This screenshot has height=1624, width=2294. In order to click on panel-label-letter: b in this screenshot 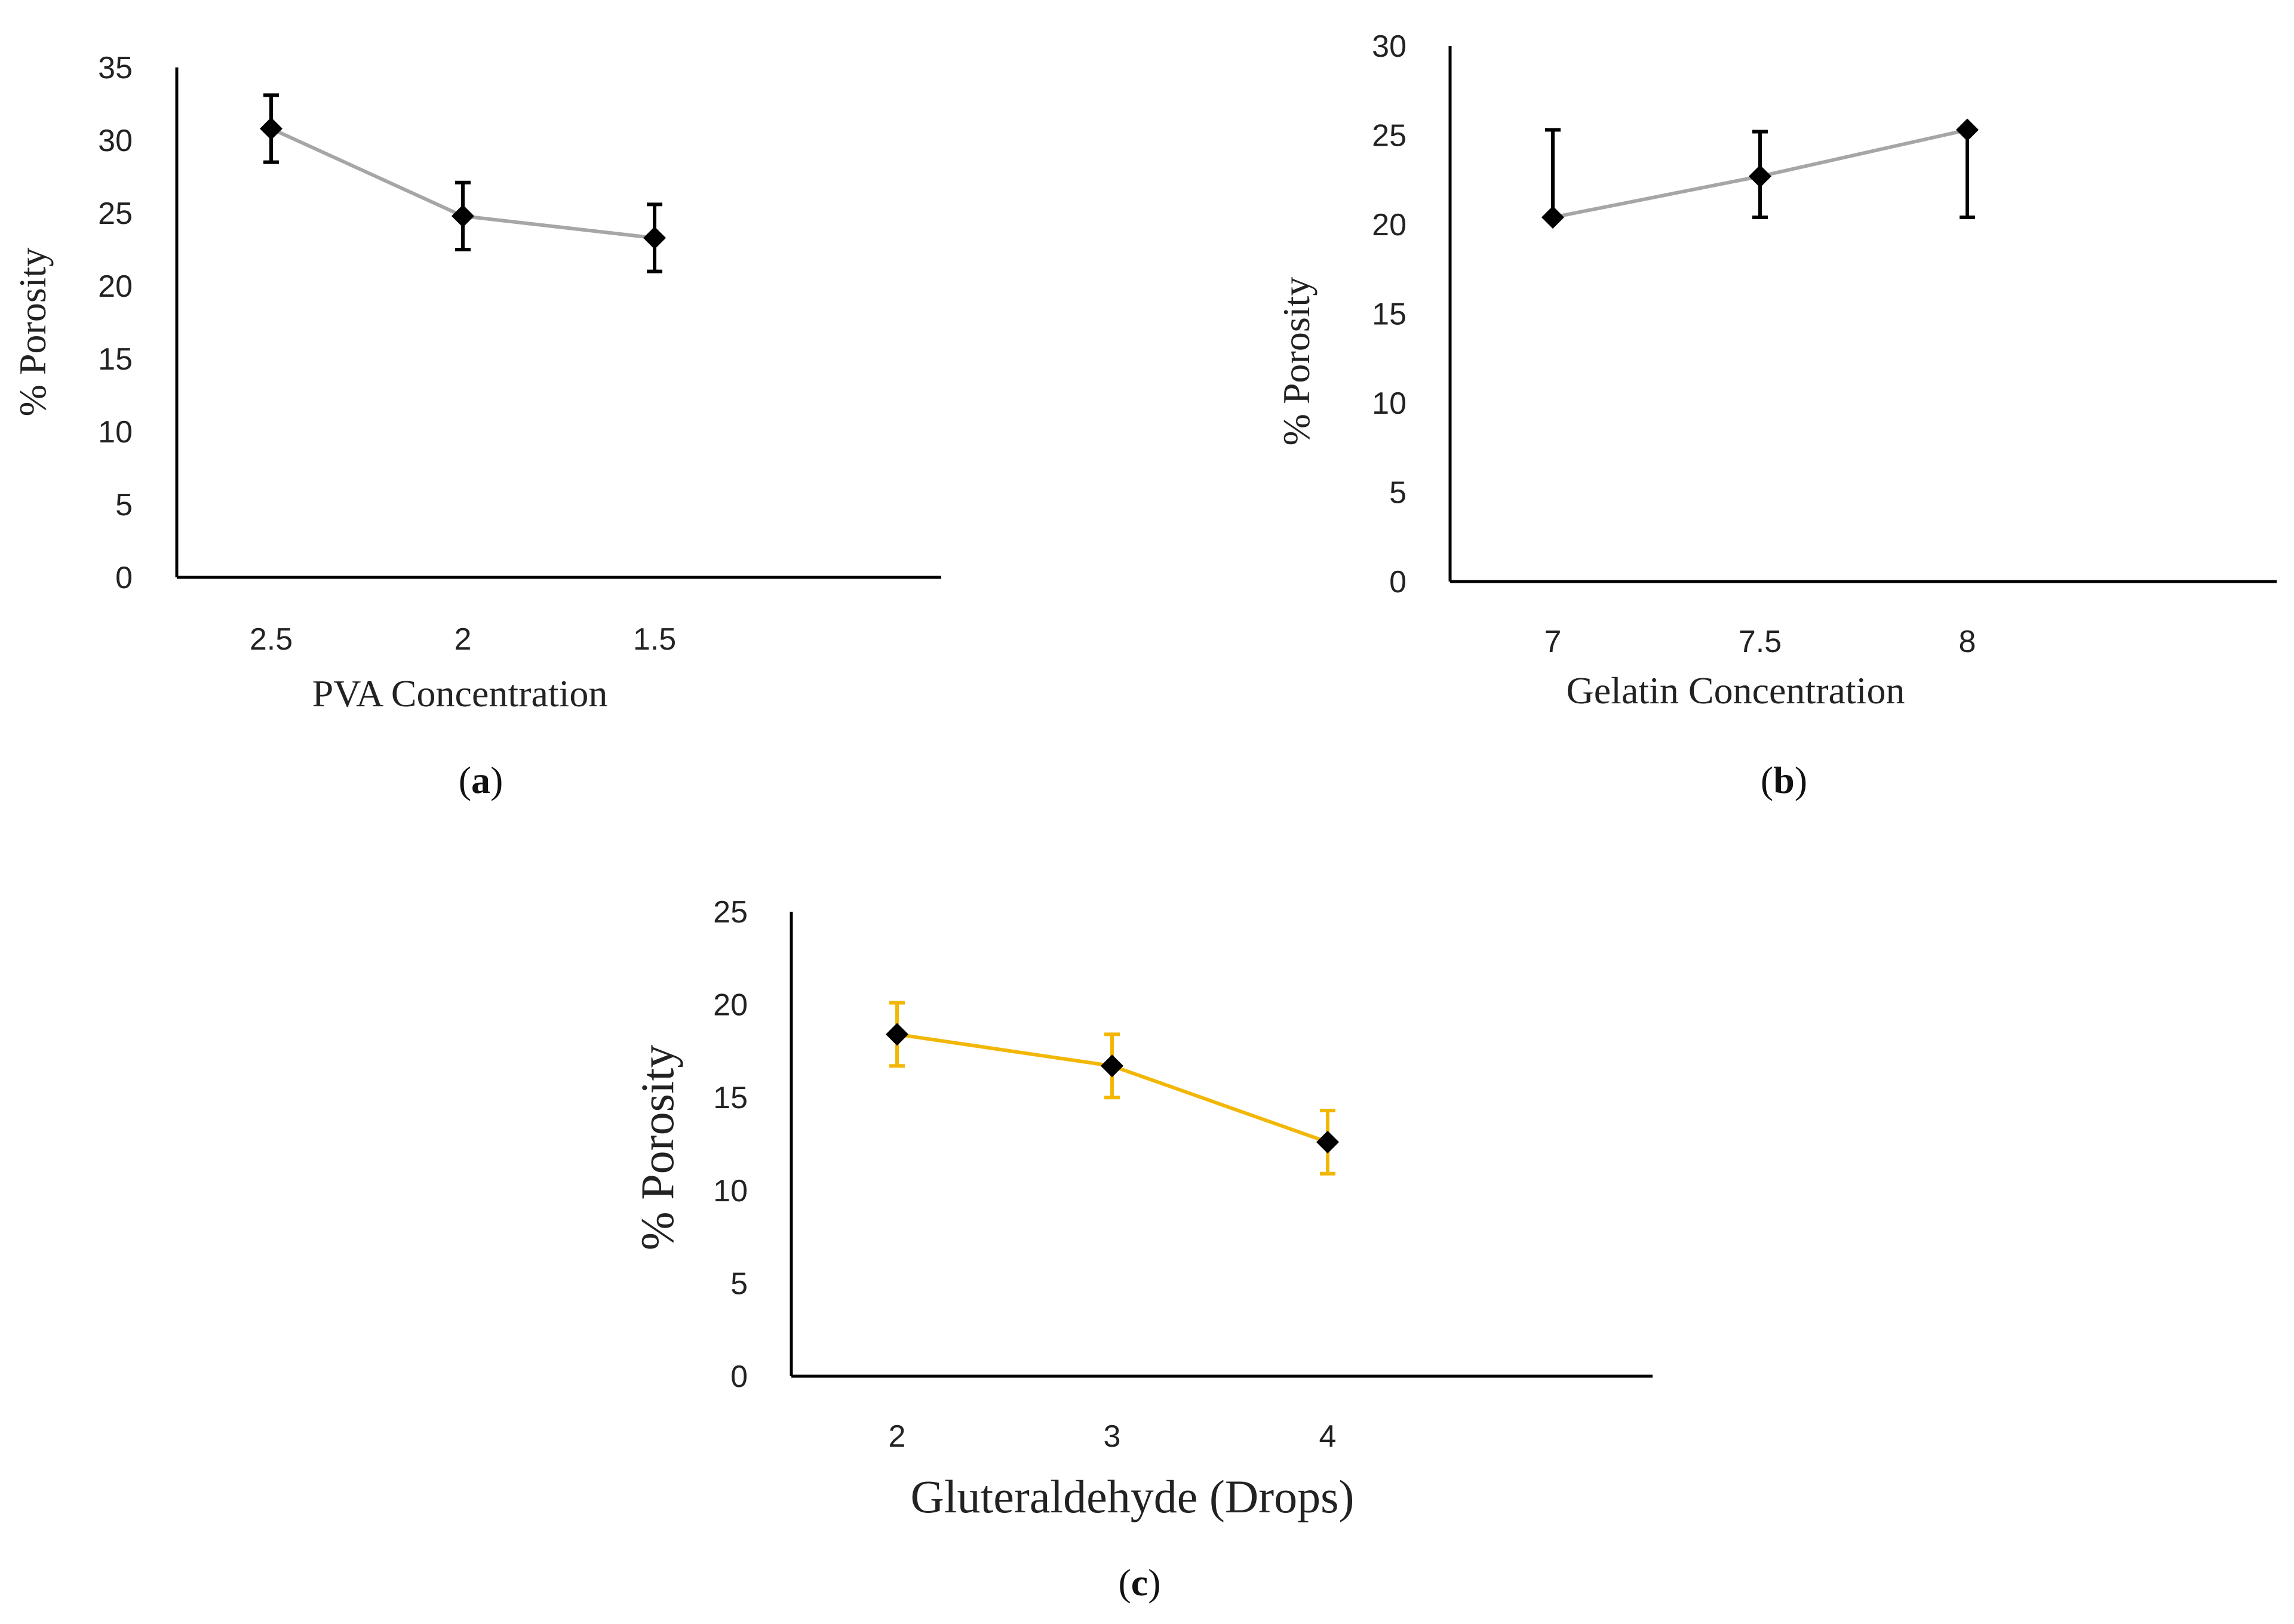, I will do `click(1784, 780)`.